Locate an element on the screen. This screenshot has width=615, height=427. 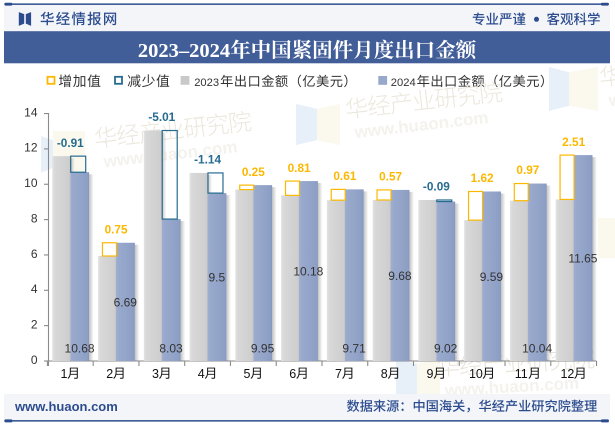
svg-text: 9.59 is located at coordinates (492, 277).